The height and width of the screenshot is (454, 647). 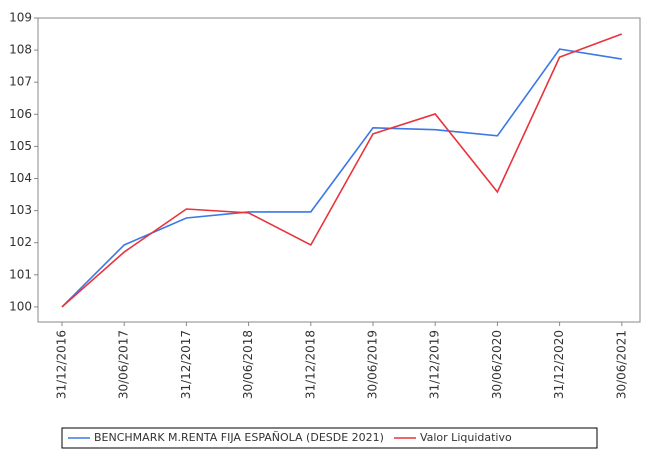 What do you see at coordinates (559, 364) in the screenshot?
I see `x-tick-label: 31/12/2020` at bounding box center [559, 364].